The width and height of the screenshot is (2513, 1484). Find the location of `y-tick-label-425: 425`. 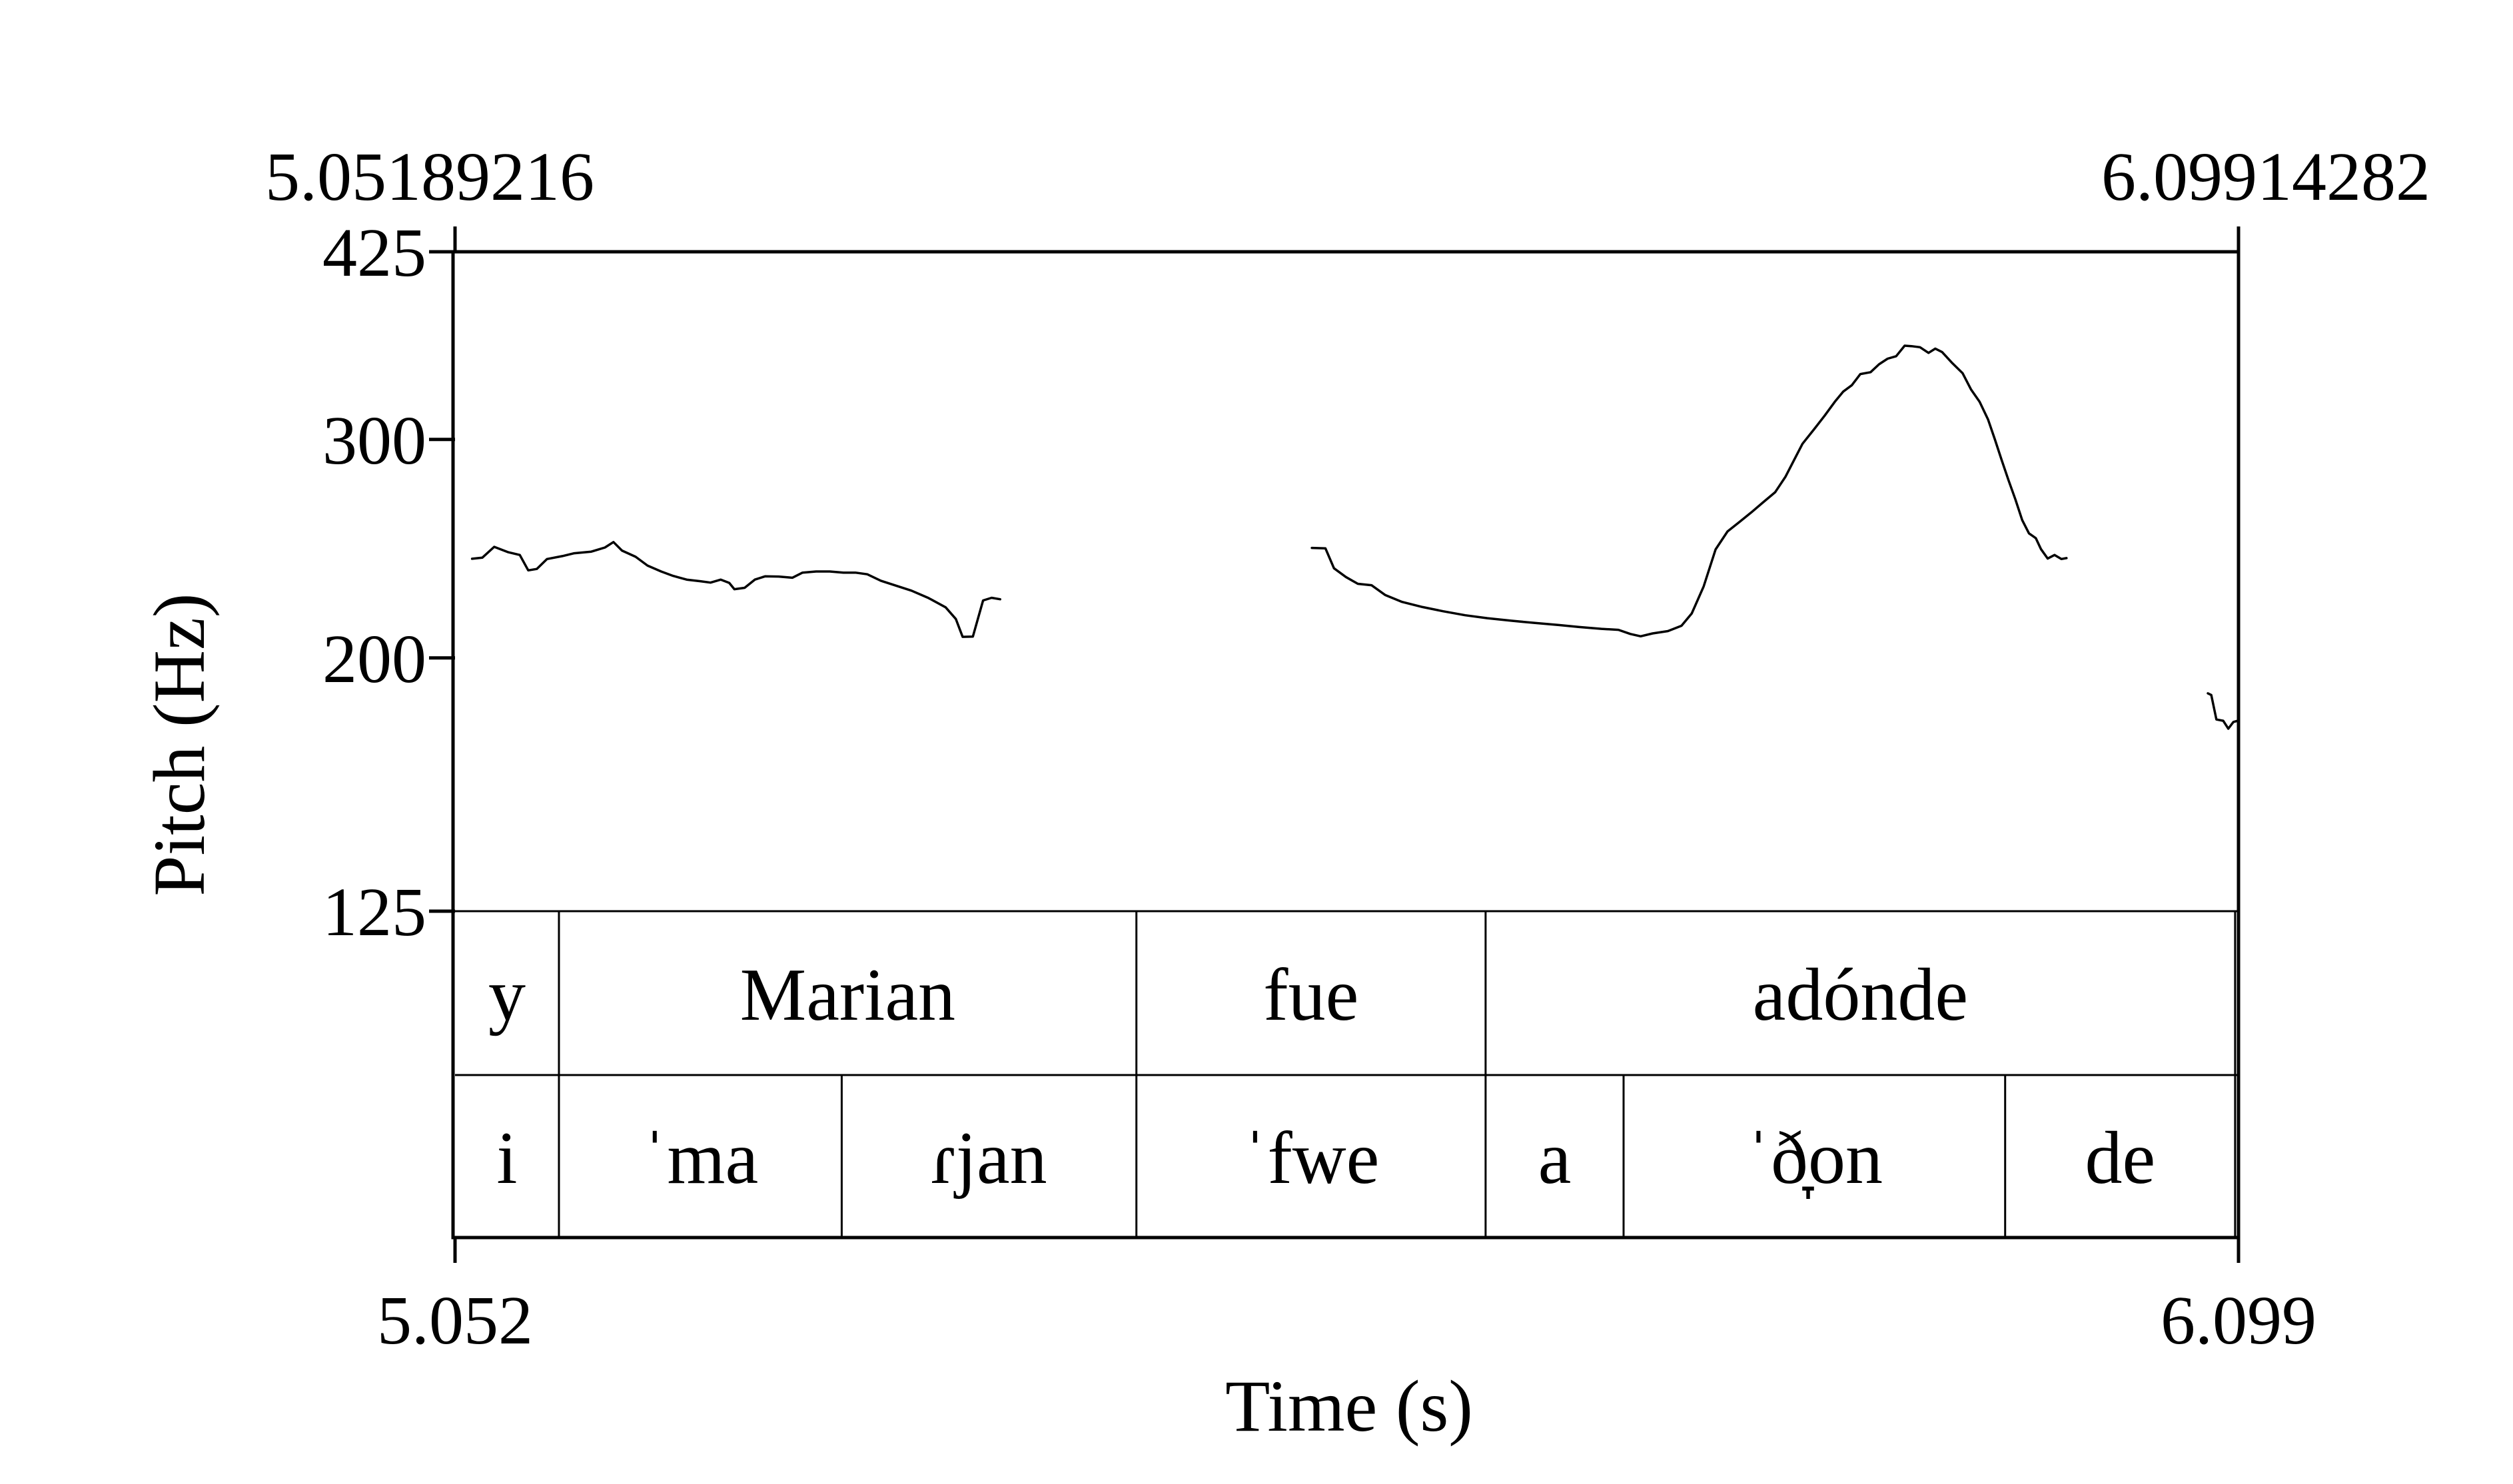

y-tick-label-425: 425 is located at coordinates (374, 253).